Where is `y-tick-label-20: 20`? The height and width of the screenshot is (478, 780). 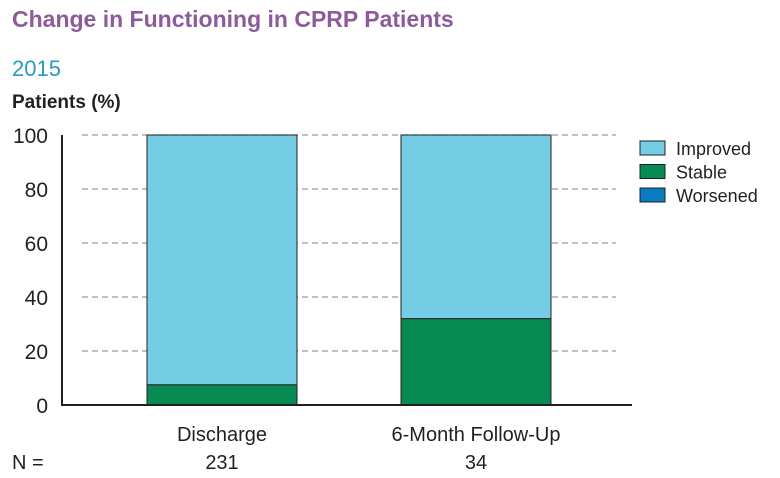
y-tick-label-20: 20 is located at coordinates (36, 352).